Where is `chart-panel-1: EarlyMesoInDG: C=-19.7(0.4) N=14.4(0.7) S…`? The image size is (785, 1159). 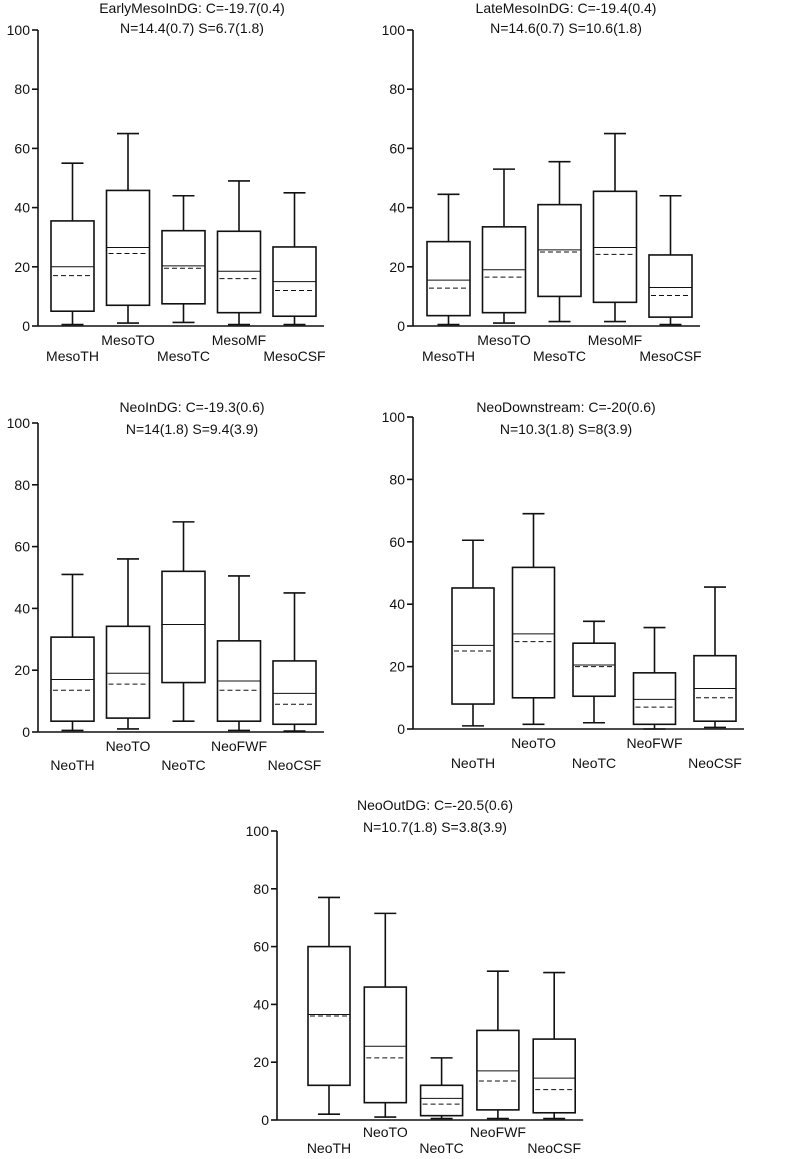 chart-panel-1: EarlyMesoInDG: C=-19.7(0.4) N=14.4(0.7) S… is located at coordinates (166, 182).